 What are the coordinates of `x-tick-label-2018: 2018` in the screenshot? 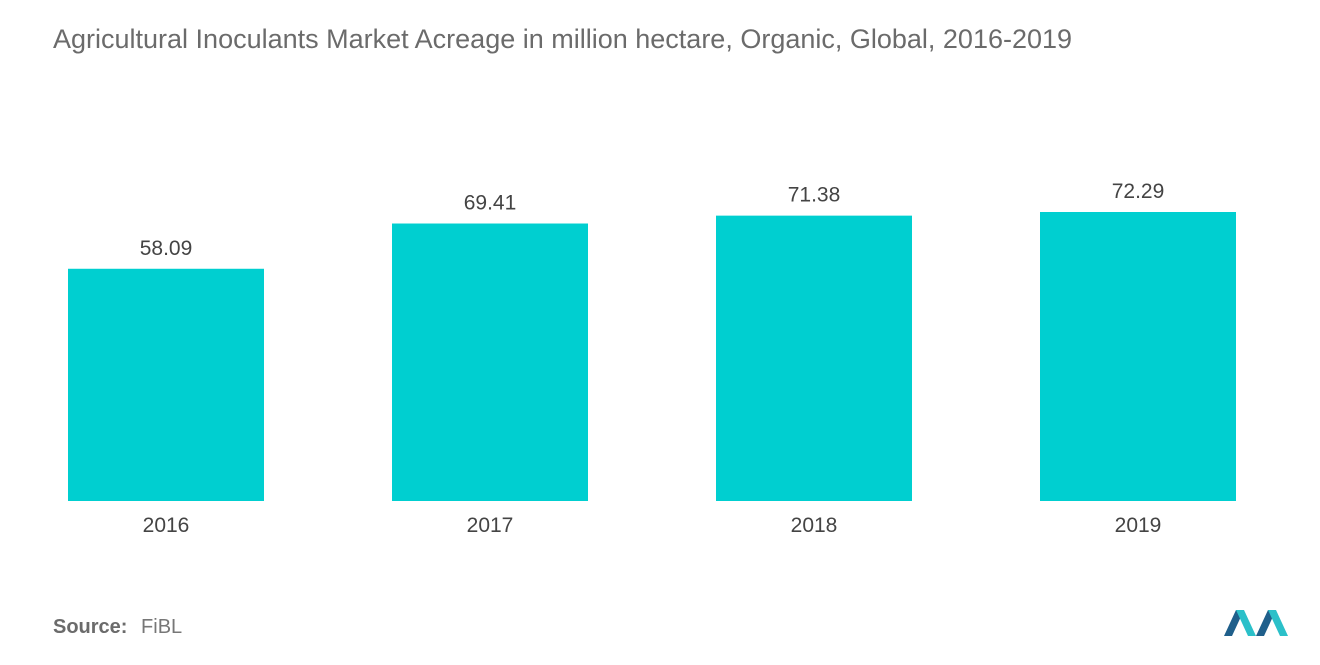 It's located at (814, 525).